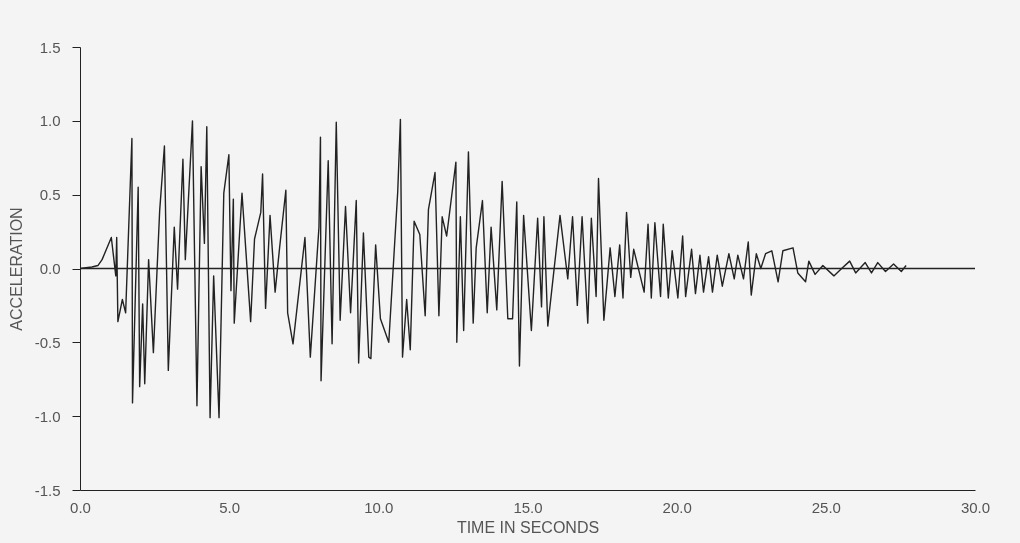 This screenshot has height=543, width=1020. What do you see at coordinates (50, 268) in the screenshot?
I see `y-tick-label: 0.0` at bounding box center [50, 268].